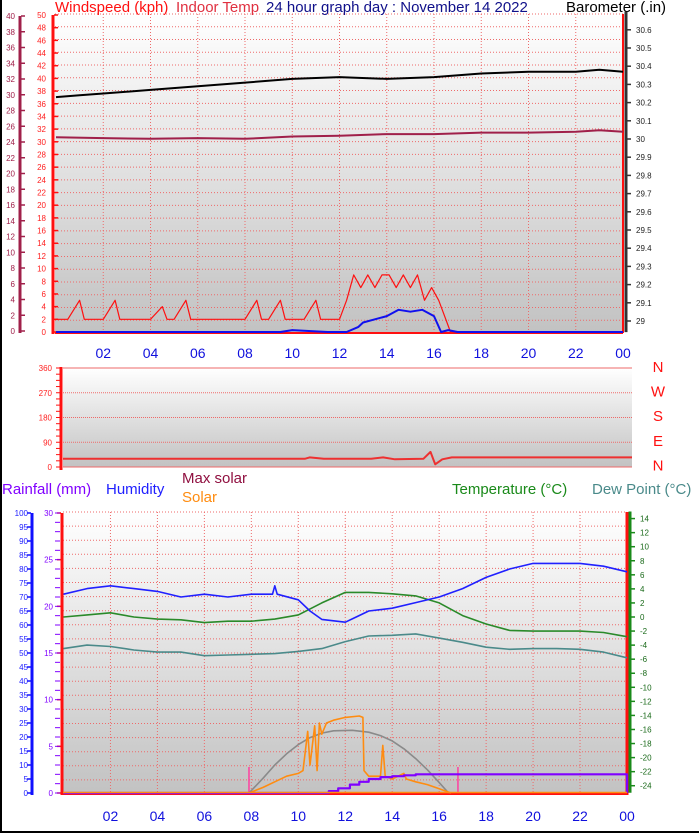 The width and height of the screenshot is (699, 833). What do you see at coordinates (10, 189) in the screenshot?
I see `indoor_temp-tick-label: 18` at bounding box center [10, 189].